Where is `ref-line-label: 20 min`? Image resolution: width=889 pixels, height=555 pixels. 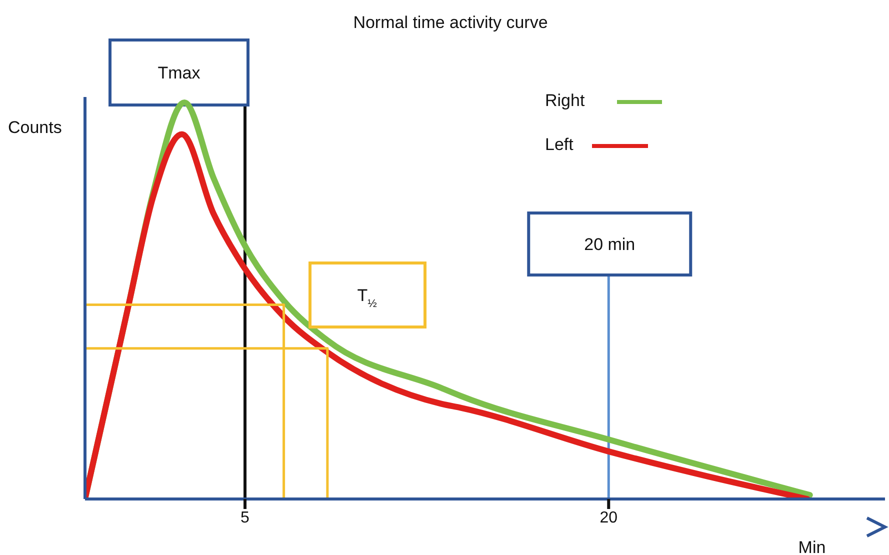 ref-line-label: 20 min is located at coordinates (610, 244).